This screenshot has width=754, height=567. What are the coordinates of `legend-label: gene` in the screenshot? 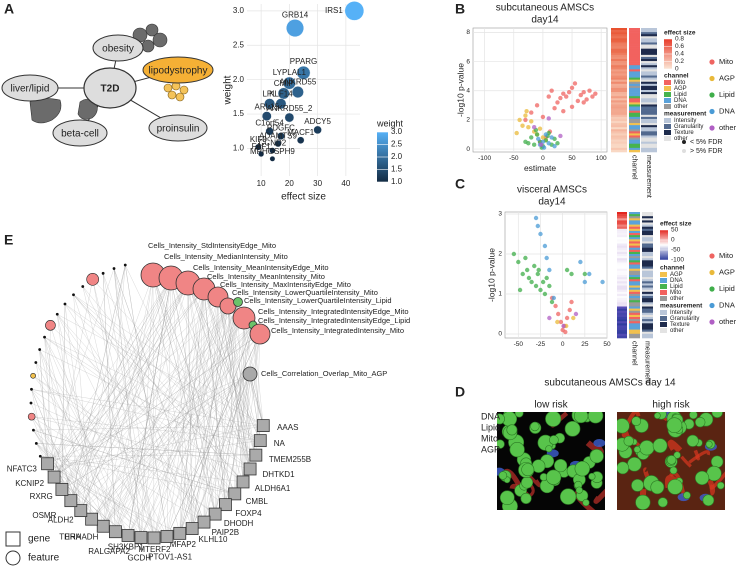 It's located at (39, 539).